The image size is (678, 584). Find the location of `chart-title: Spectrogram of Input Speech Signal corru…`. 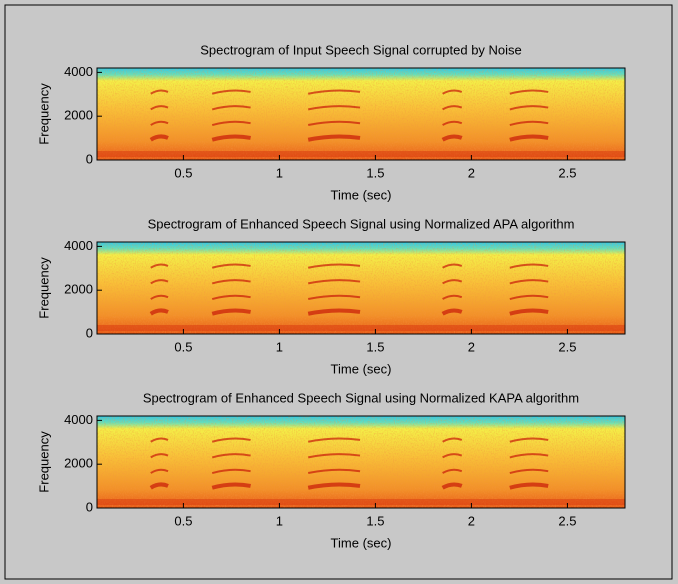

chart-title: Spectrogram of Input Speech Signal corru… is located at coordinates (361, 49).